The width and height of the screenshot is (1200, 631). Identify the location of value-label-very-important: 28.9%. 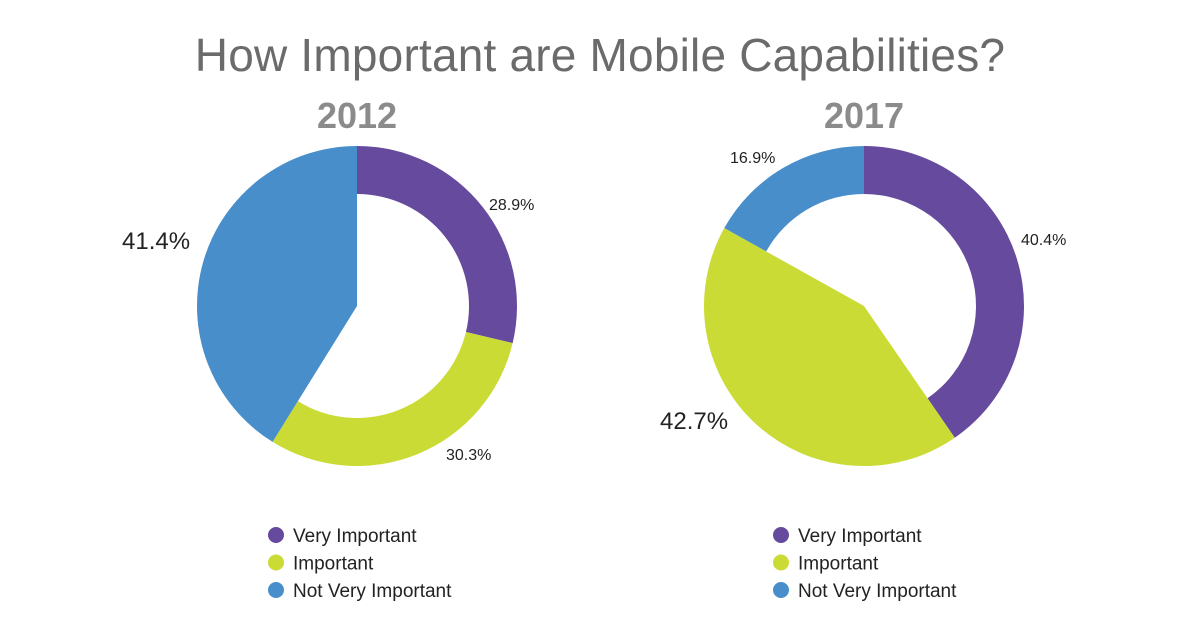
(511, 205).